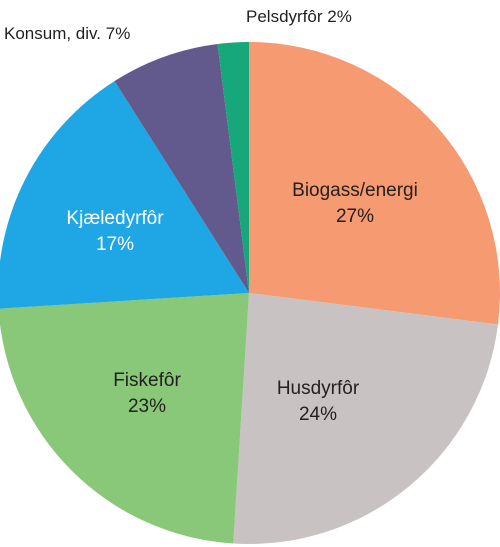  What do you see at coordinates (147, 406) in the screenshot?
I see `slice-value-fiskef-r: 23%` at bounding box center [147, 406].